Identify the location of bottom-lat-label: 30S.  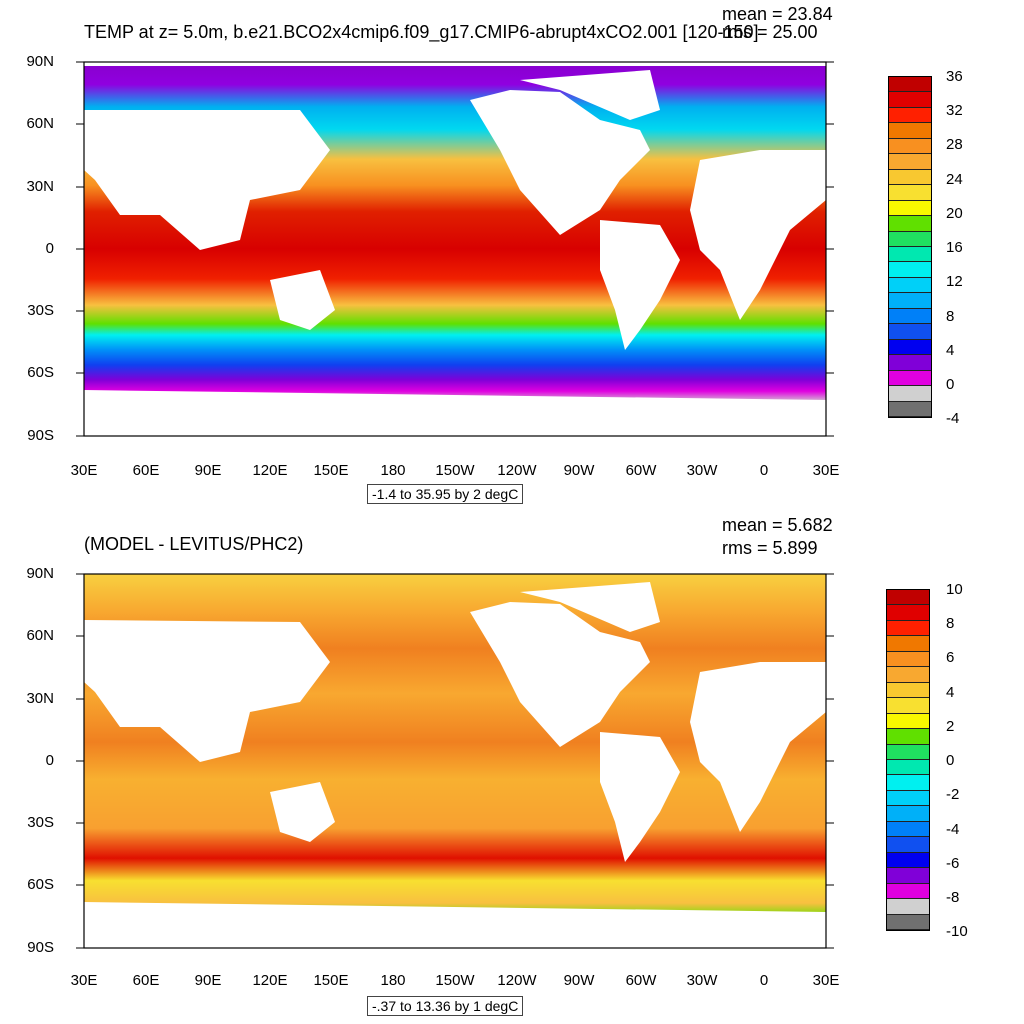
(40, 822).